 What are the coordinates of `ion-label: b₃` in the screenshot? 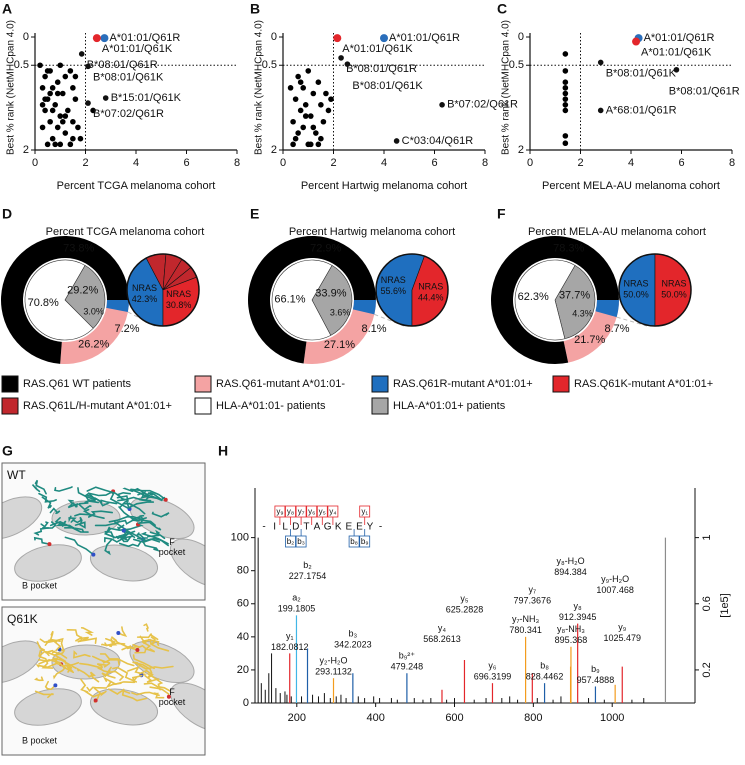 It's located at (353, 634).